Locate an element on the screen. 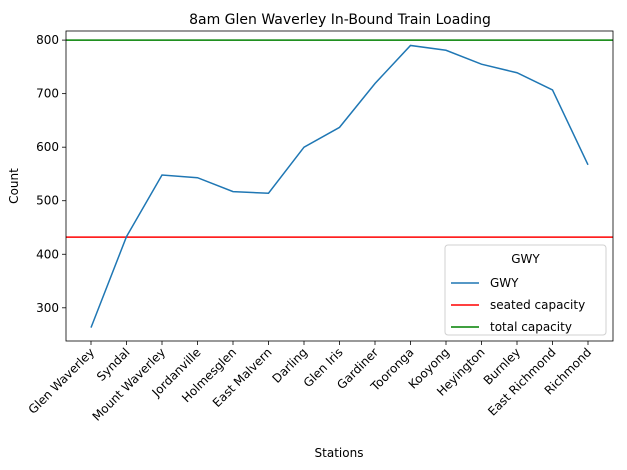 Image resolution: width=627 pixels, height=470 pixels. legend-label: GWY is located at coordinates (504, 283).